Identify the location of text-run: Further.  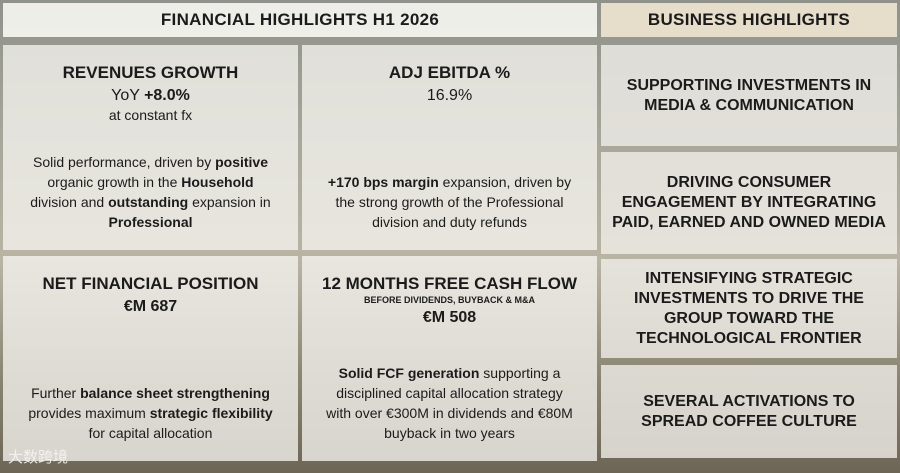
(56, 393).